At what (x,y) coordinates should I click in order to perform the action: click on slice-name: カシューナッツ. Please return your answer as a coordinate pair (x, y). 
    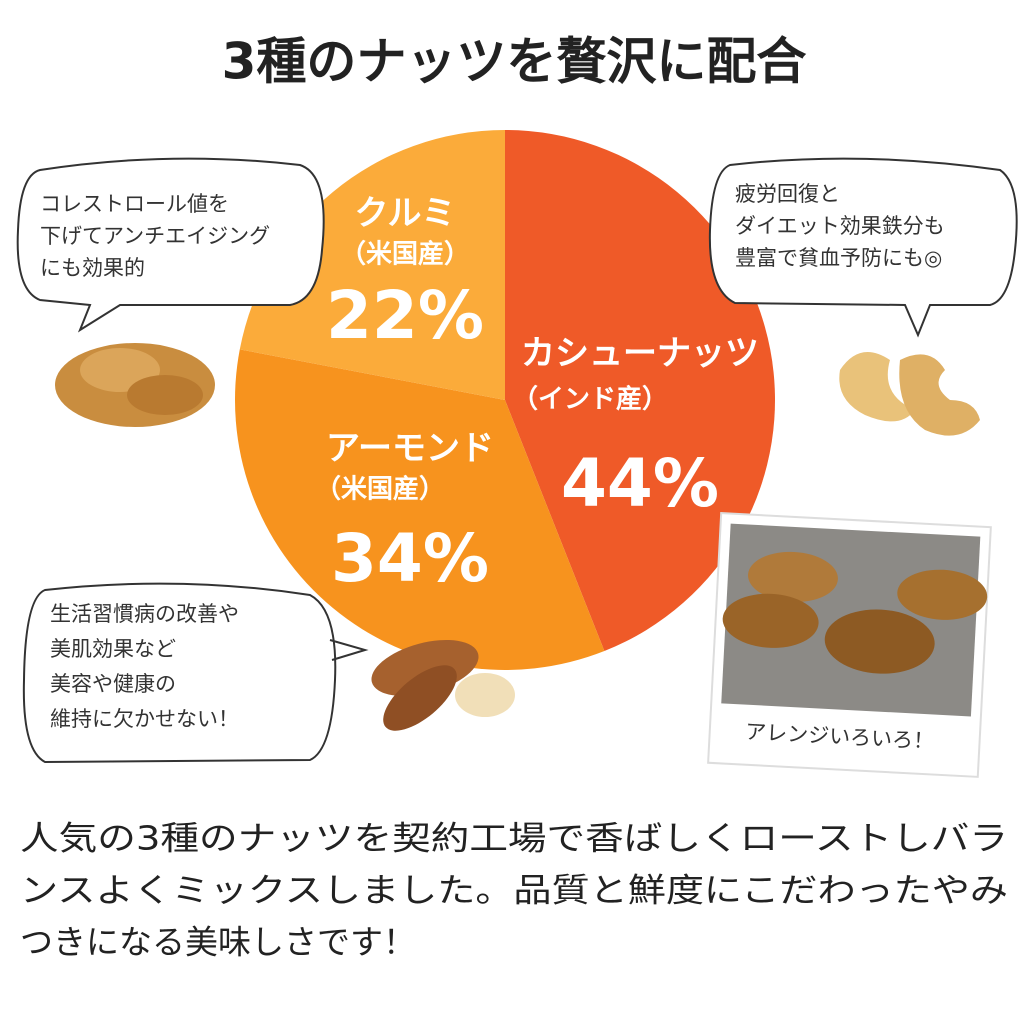
    Looking at the image, I should click on (640, 354).